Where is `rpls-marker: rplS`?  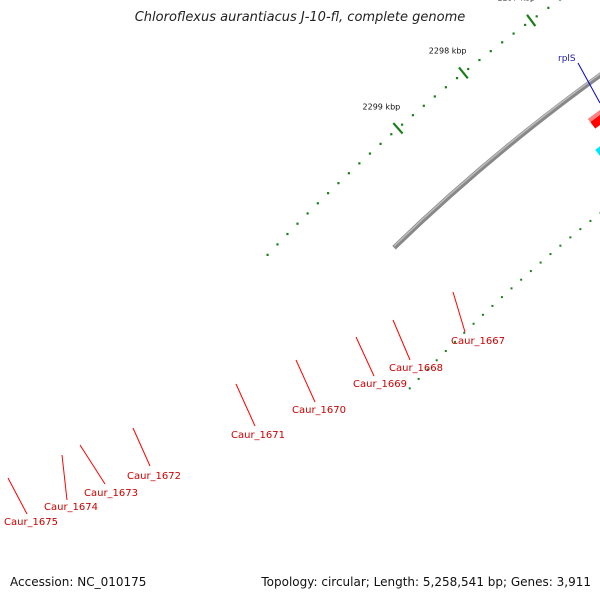 rpls-marker: rplS is located at coordinates (579, 79).